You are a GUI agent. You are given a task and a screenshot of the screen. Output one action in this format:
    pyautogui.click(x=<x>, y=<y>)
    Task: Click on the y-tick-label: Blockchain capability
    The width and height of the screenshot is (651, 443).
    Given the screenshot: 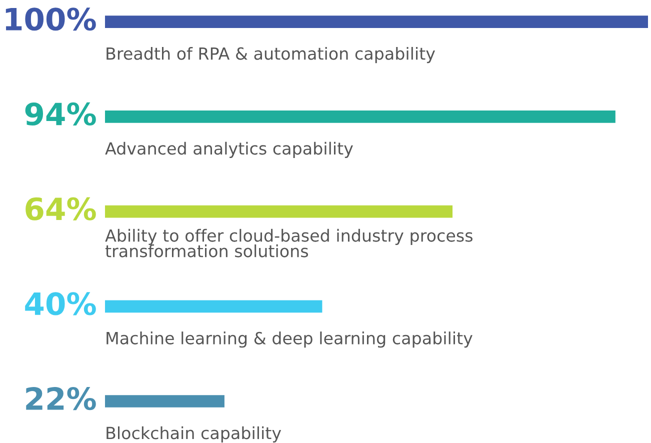 What is the action you would take?
    pyautogui.click(x=194, y=434)
    